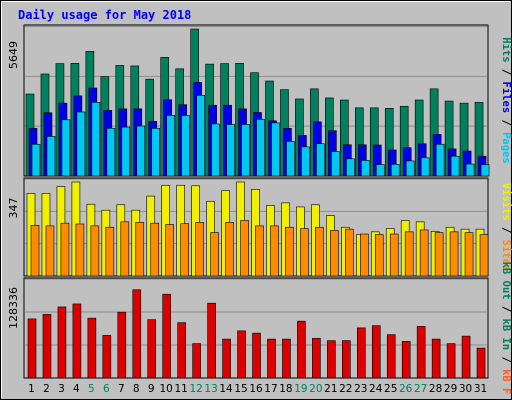 This screenshot has width=512, height=400. Describe the element at coordinates (330, 389) in the screenshot. I see `x-tick-label-21: 21` at that location.